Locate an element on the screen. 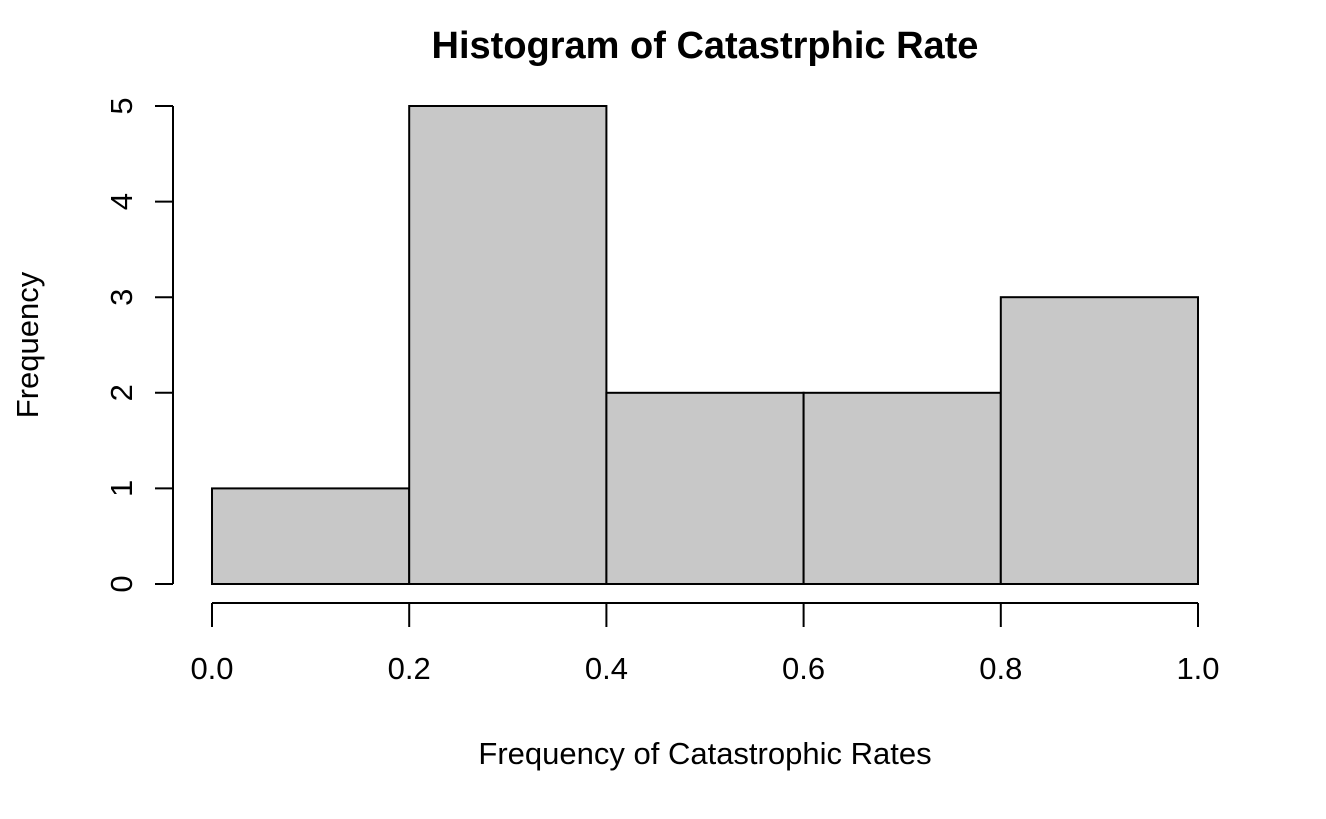  x-tick-label-0: 0.0 is located at coordinates (211, 668).